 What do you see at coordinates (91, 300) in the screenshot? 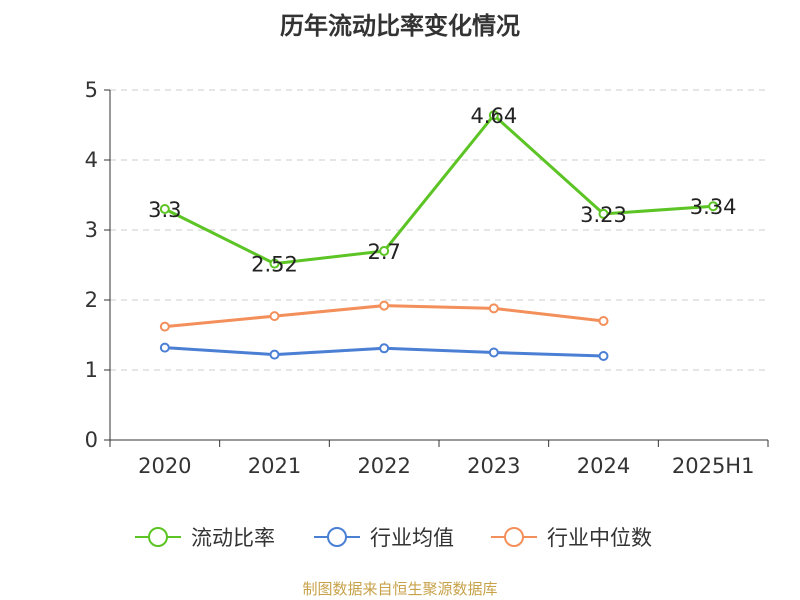
I see `y-tick-label: 2` at bounding box center [91, 300].